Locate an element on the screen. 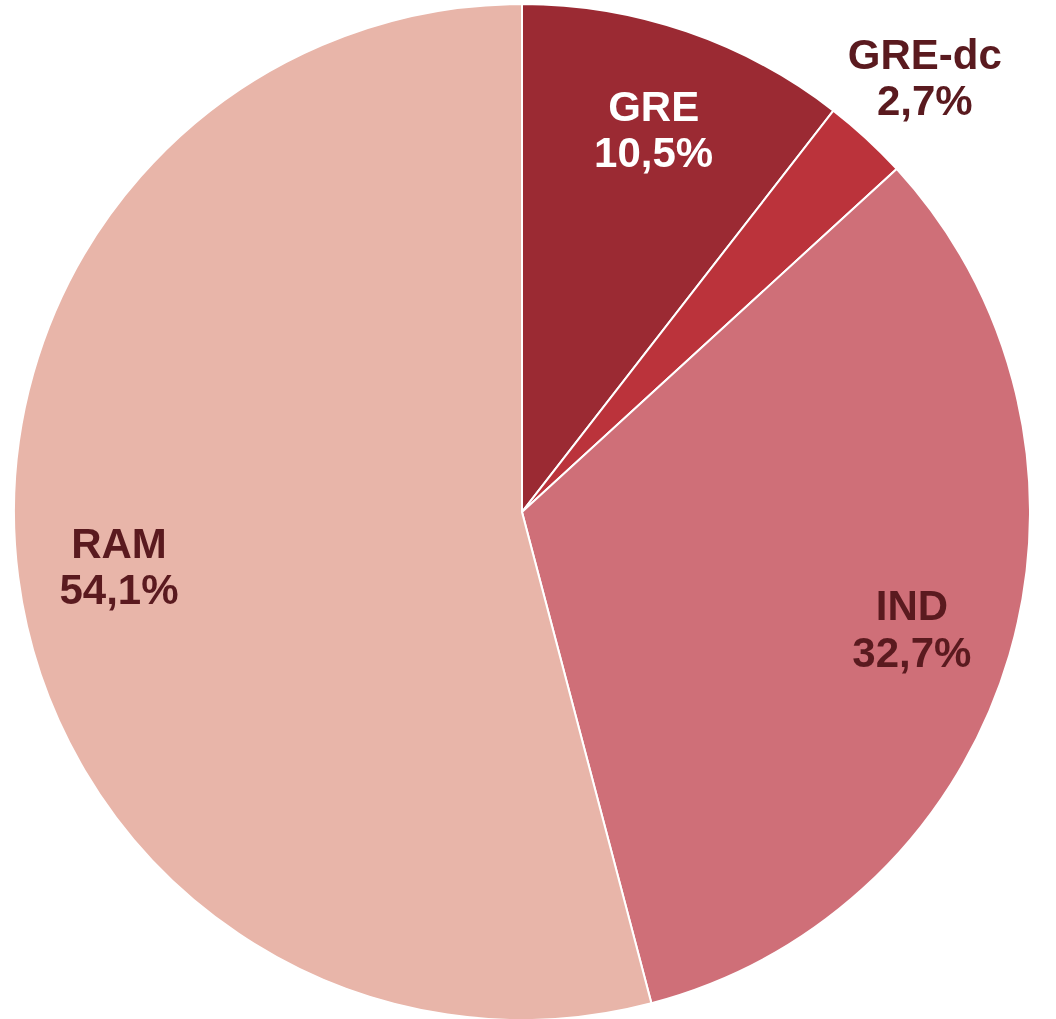  slice-label: GRE is located at coordinates (654, 107).